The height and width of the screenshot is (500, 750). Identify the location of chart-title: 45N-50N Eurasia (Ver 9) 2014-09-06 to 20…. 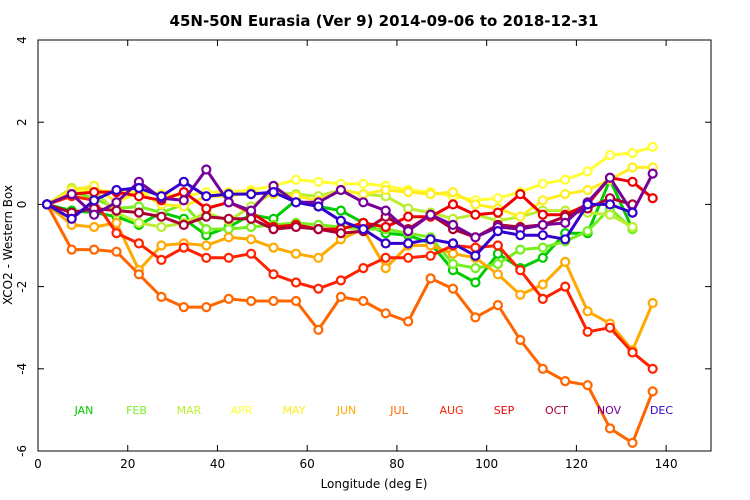
(384, 21).